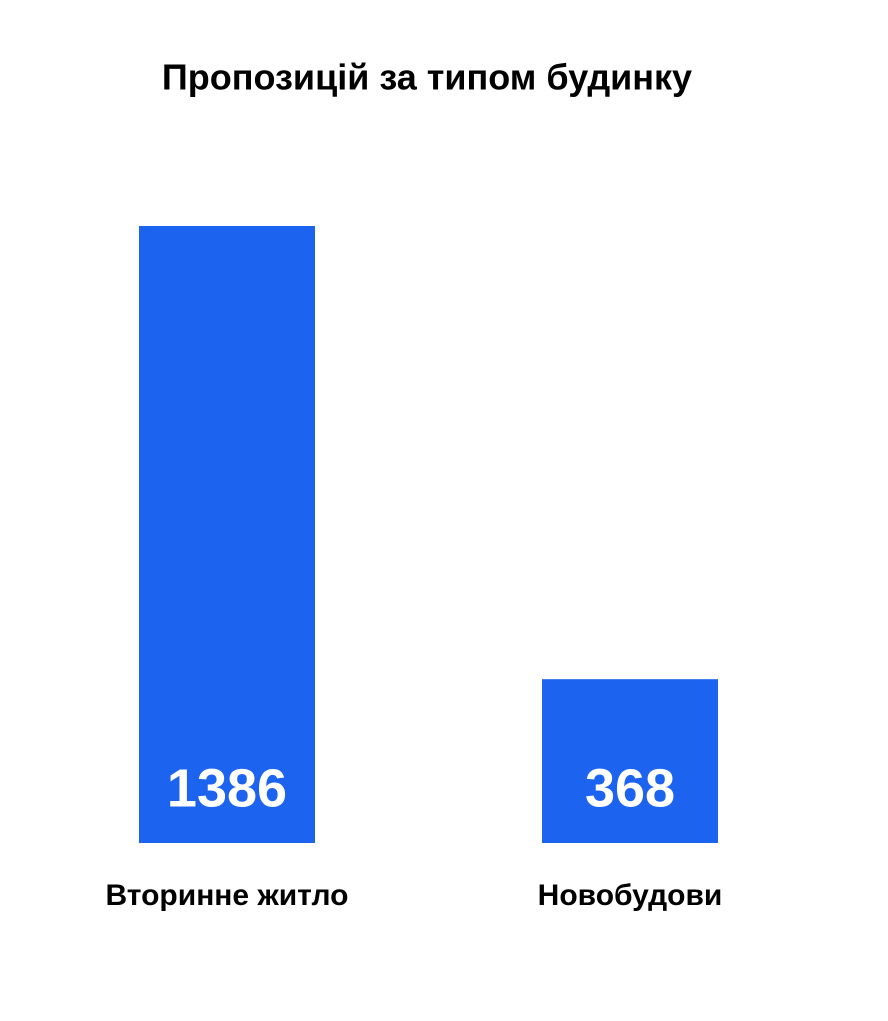 This screenshot has width=888, height=1021. Describe the element at coordinates (427, 77) in the screenshot. I see `chart-title: Пропозицій за типом будинку` at that location.